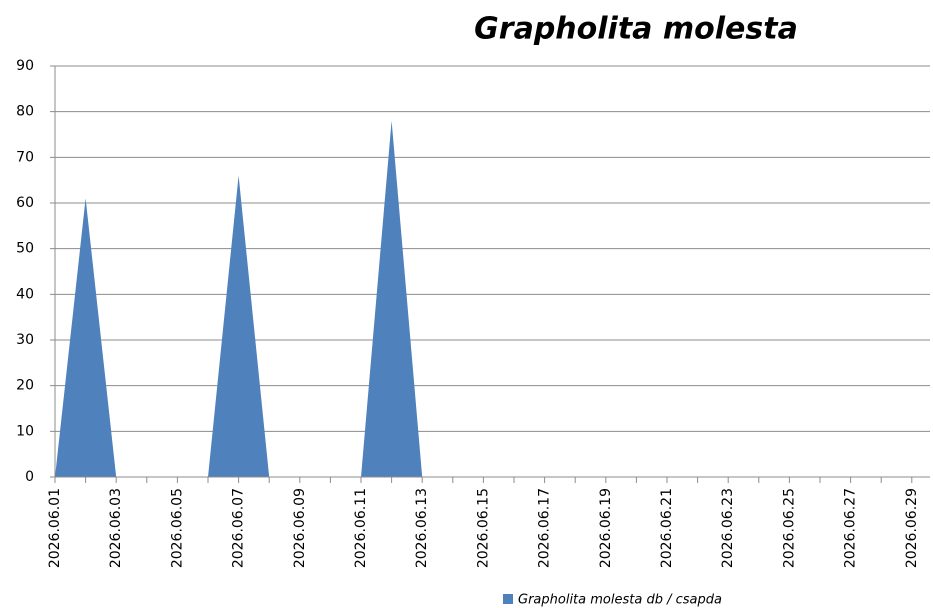  I want to click on x-tick-label: 2026.06.17, so click(545, 528).